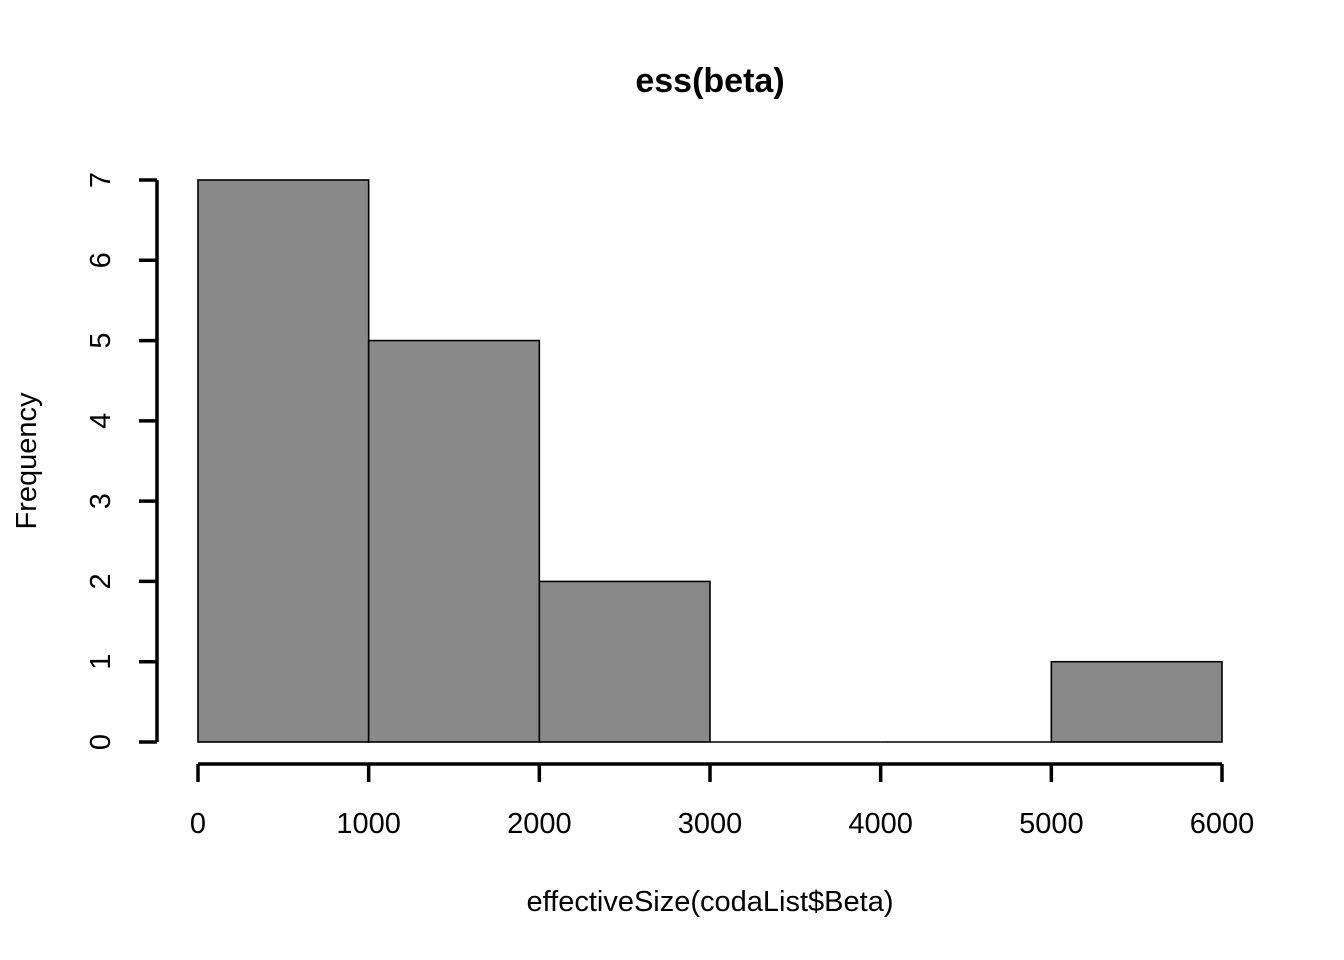 Image resolution: width=1344 pixels, height=960 pixels. Describe the element at coordinates (1222, 824) in the screenshot. I see `x-tick-label-6: 6000` at that location.